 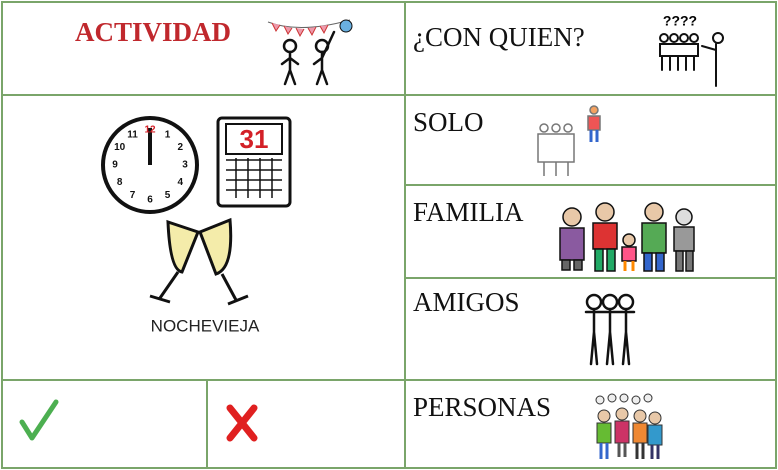 I want to click on cross-icon, so click(x=242, y=423).